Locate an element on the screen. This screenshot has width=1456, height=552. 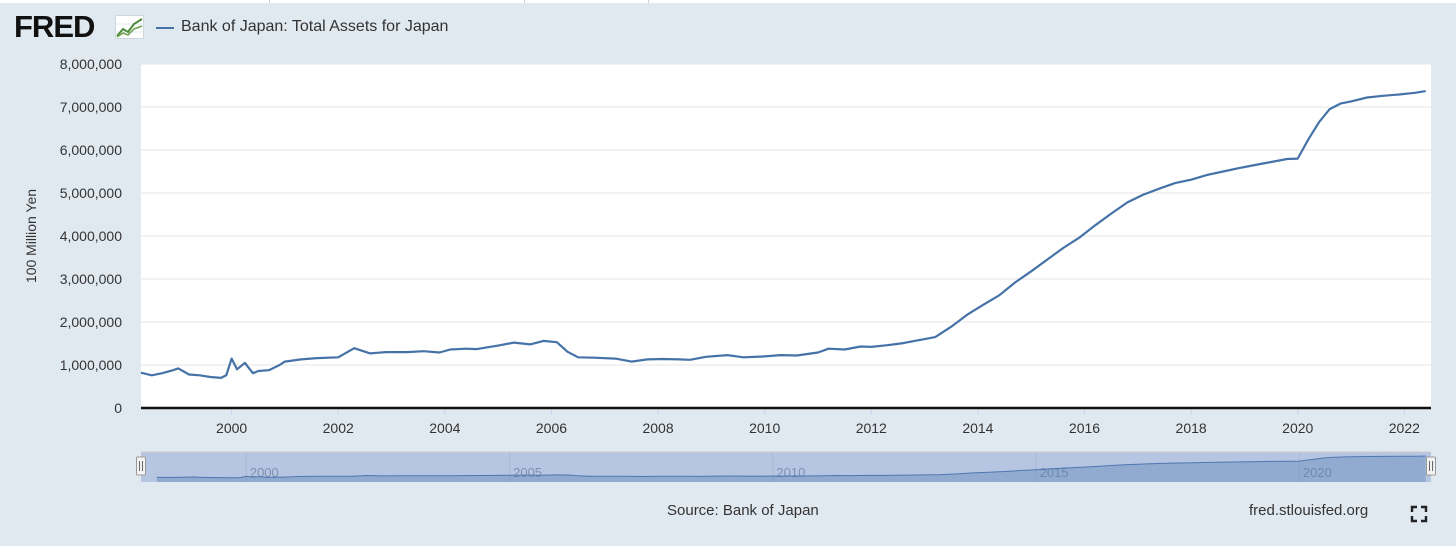
navigator-tick-label: 2020 is located at coordinates (1317, 472).